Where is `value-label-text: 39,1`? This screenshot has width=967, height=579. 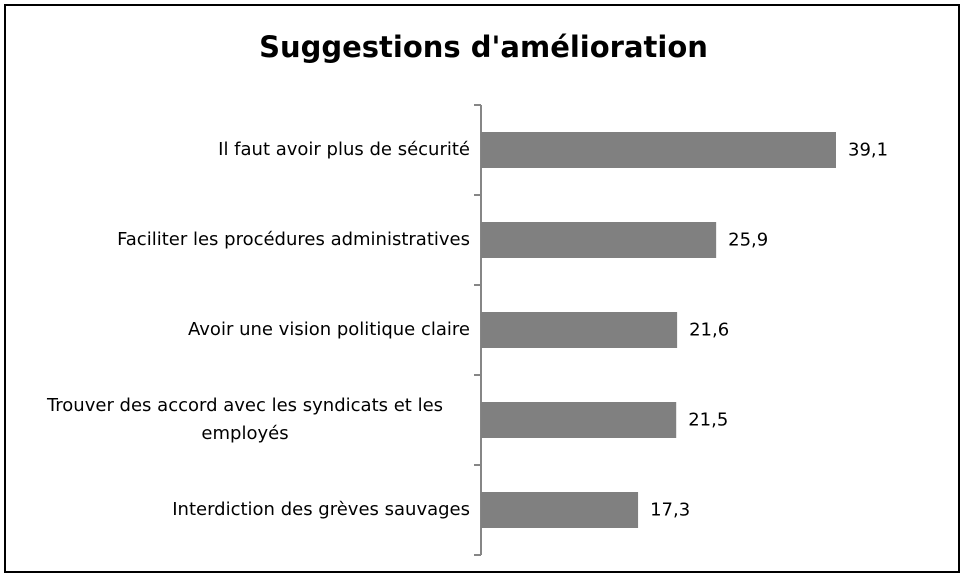 value-label-text: 39,1 is located at coordinates (868, 150).